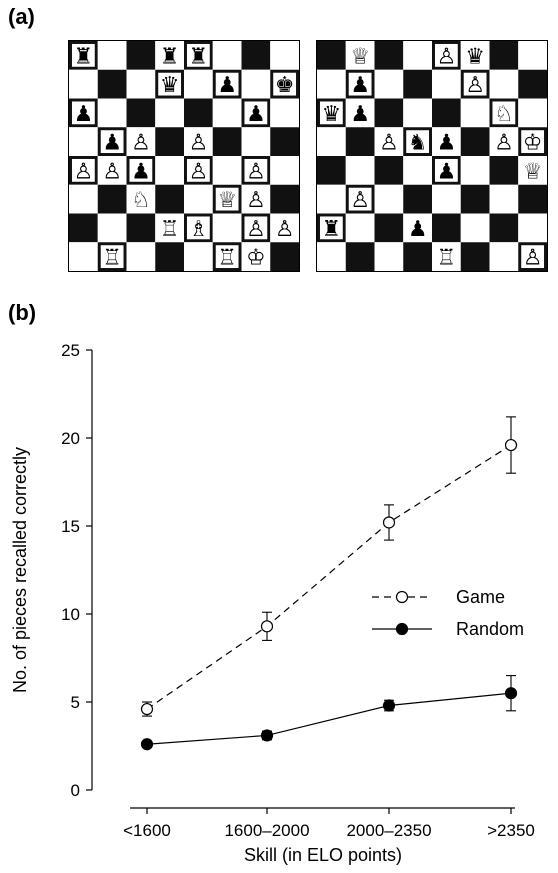 Image resolution: width=558 pixels, height=873 pixels. What do you see at coordinates (418, 143) in the screenshot?
I see `chess-piece: ♞` at bounding box center [418, 143].